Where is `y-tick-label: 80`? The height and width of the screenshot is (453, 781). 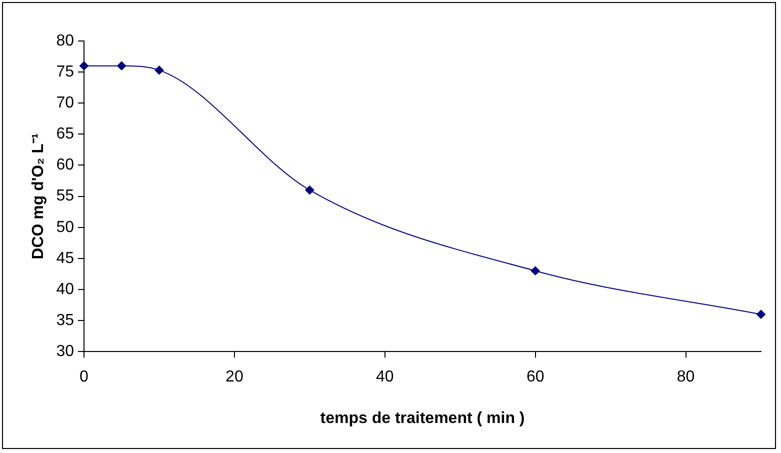
y-tick-label: 80 is located at coordinates (65, 41).